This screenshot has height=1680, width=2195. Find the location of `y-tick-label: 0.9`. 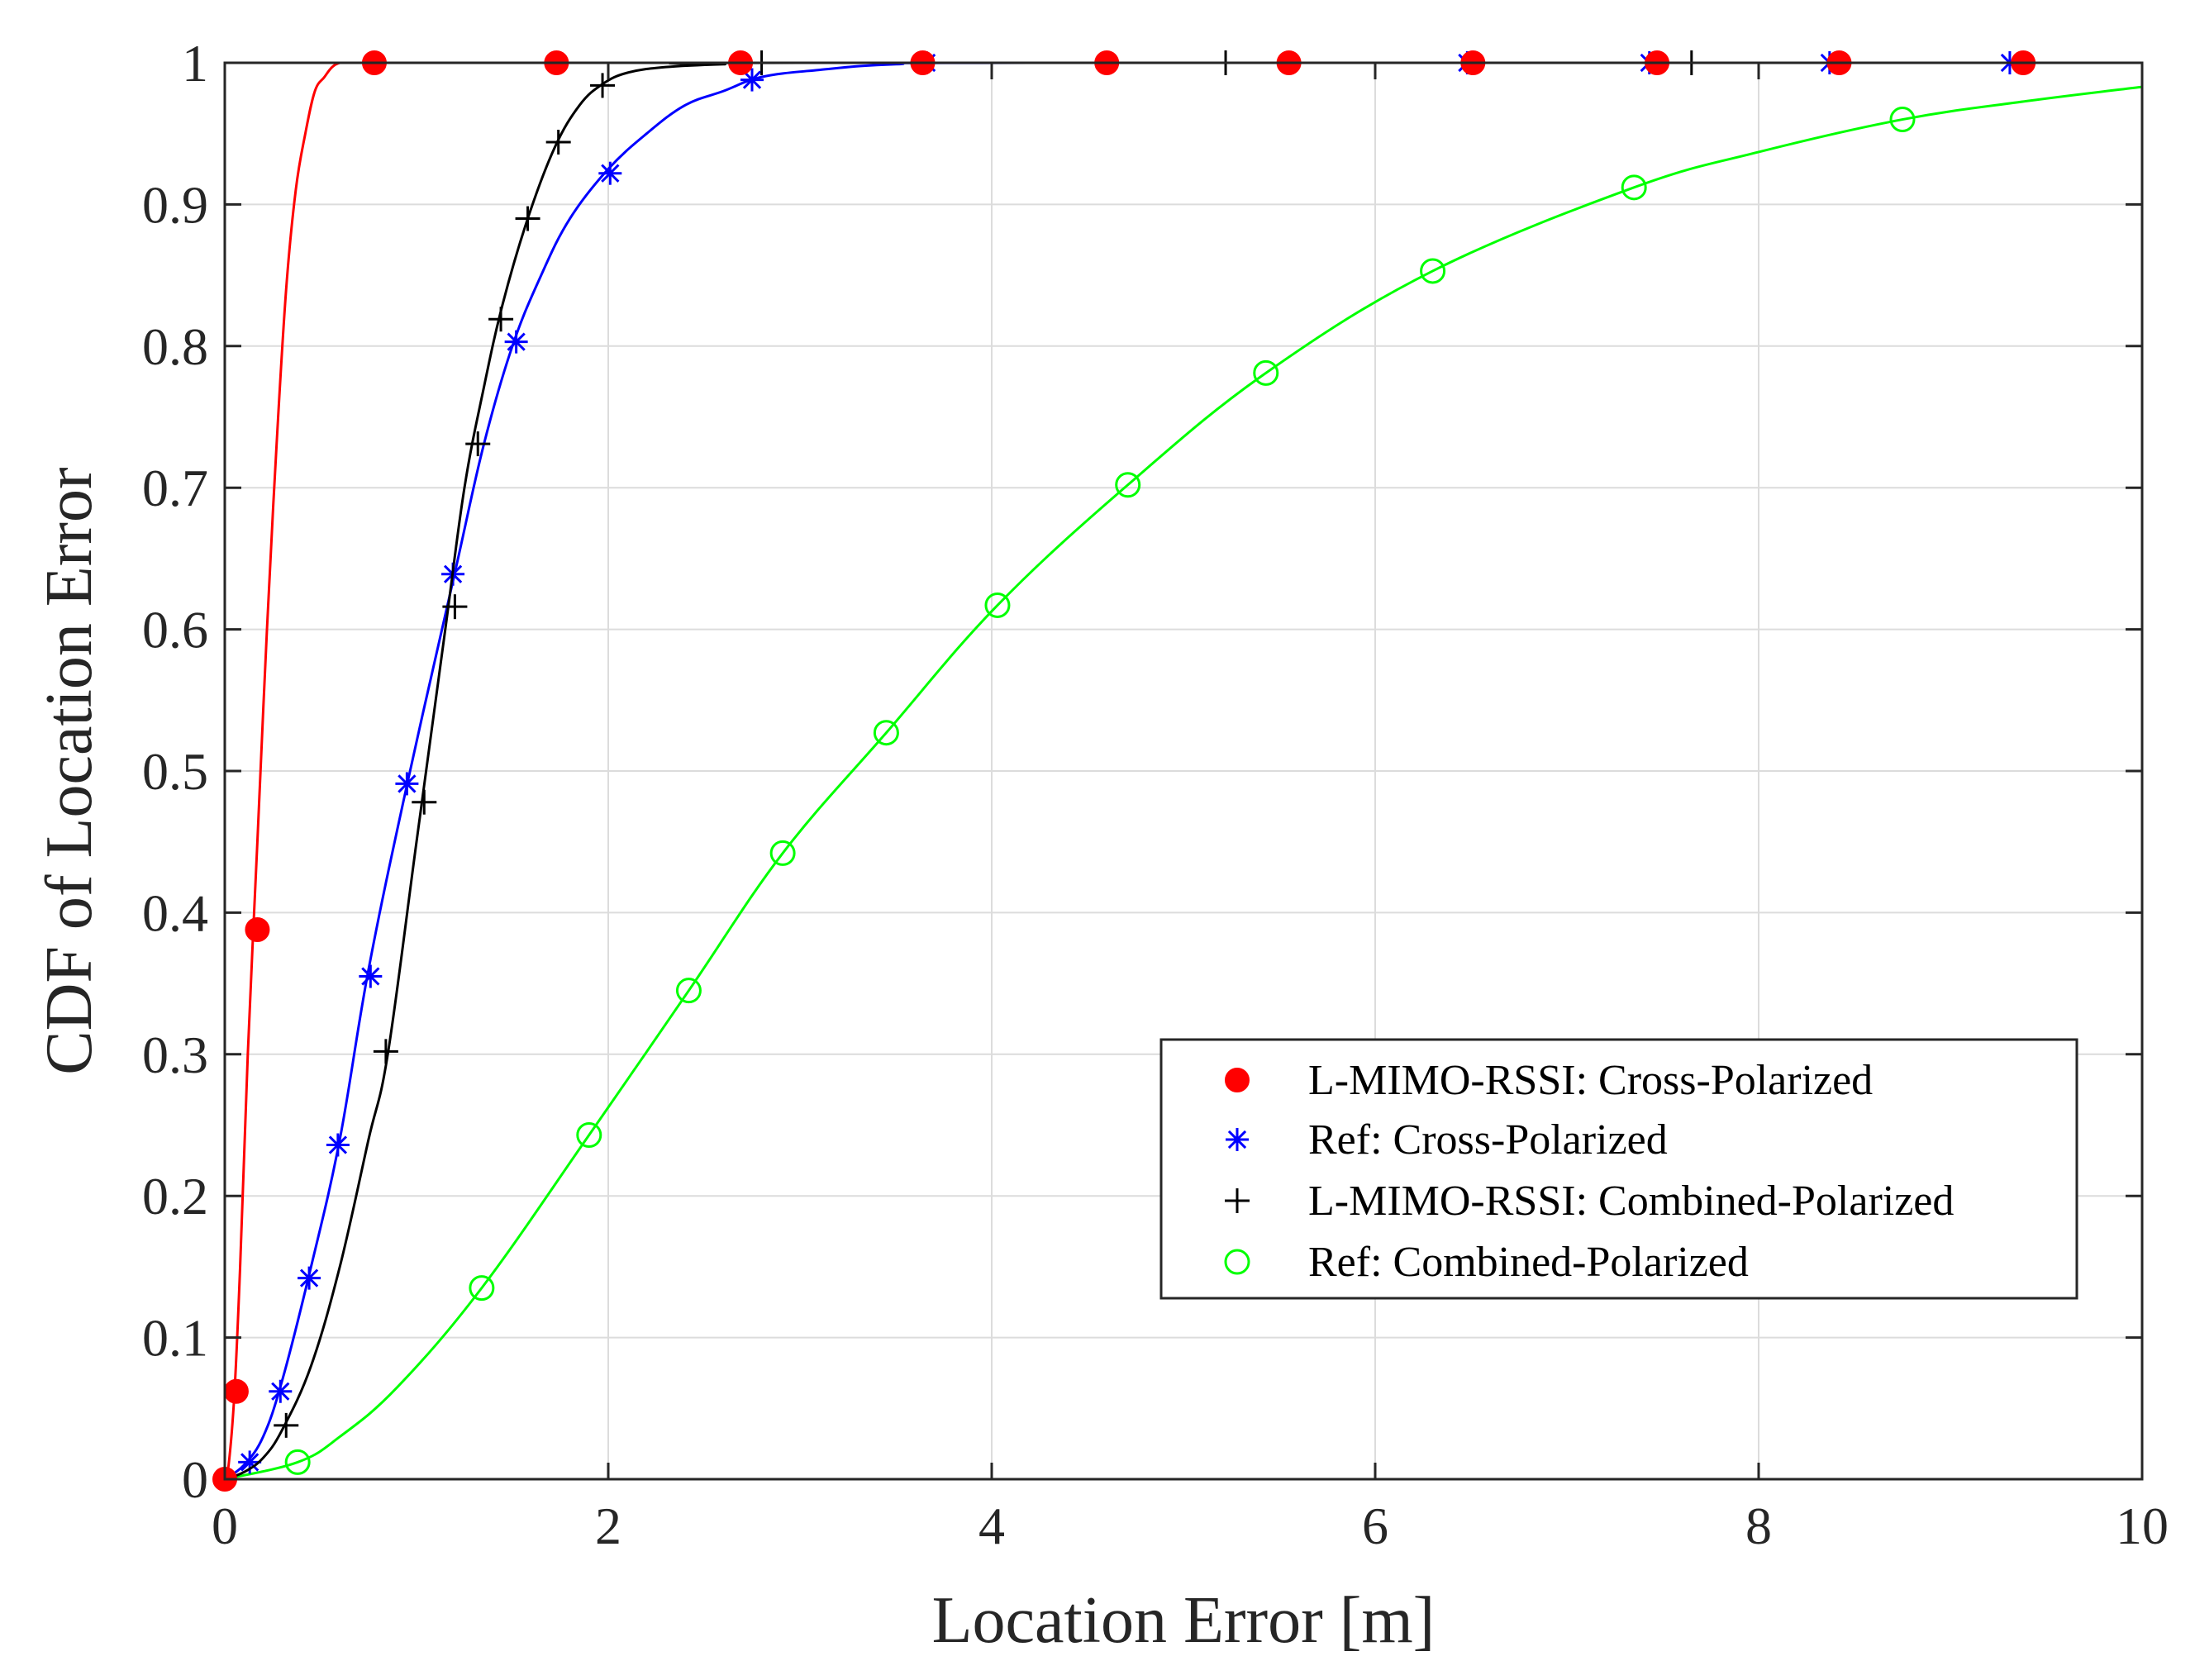

y-tick-label: 0.9 is located at coordinates (175, 204).